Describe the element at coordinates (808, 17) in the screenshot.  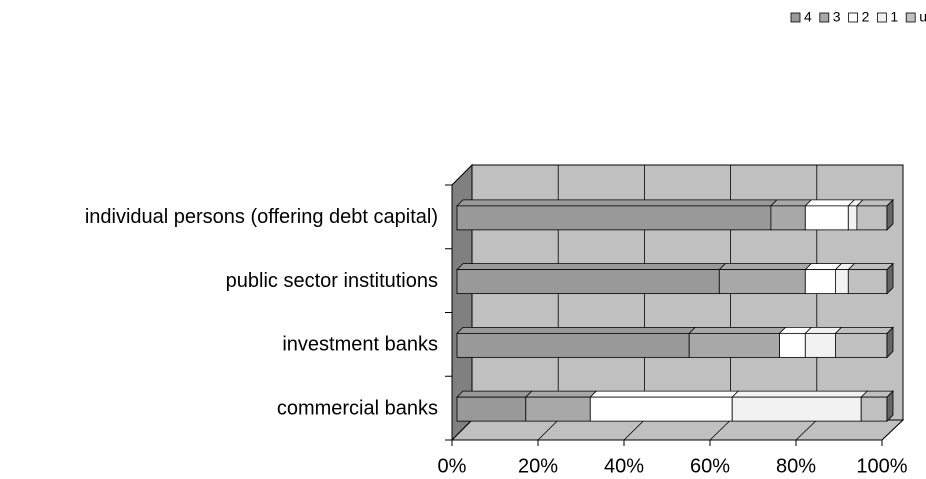
I see `legend-label: 4` at that location.